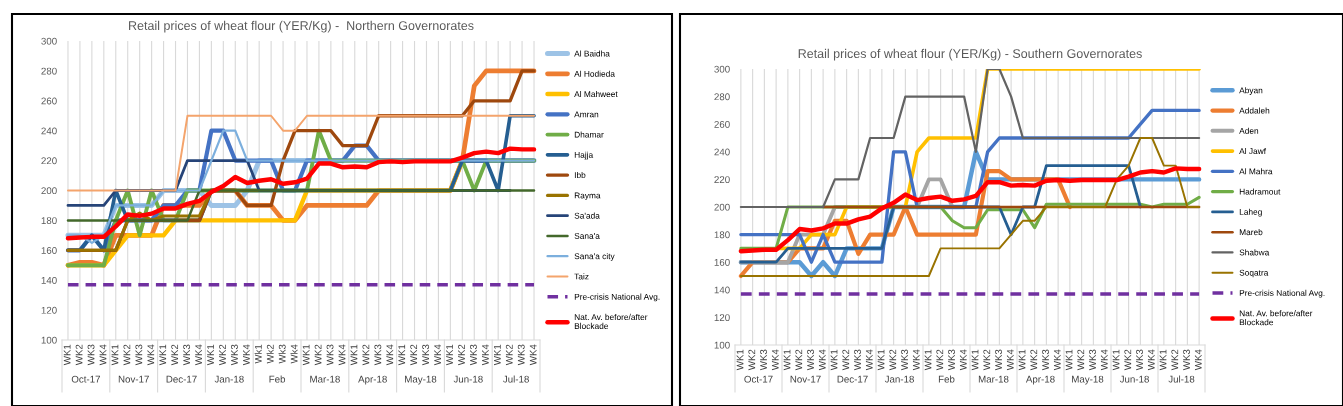 Image resolution: width=1343 pixels, height=406 pixels. I want to click on legend-label: Rayma, so click(587, 196).